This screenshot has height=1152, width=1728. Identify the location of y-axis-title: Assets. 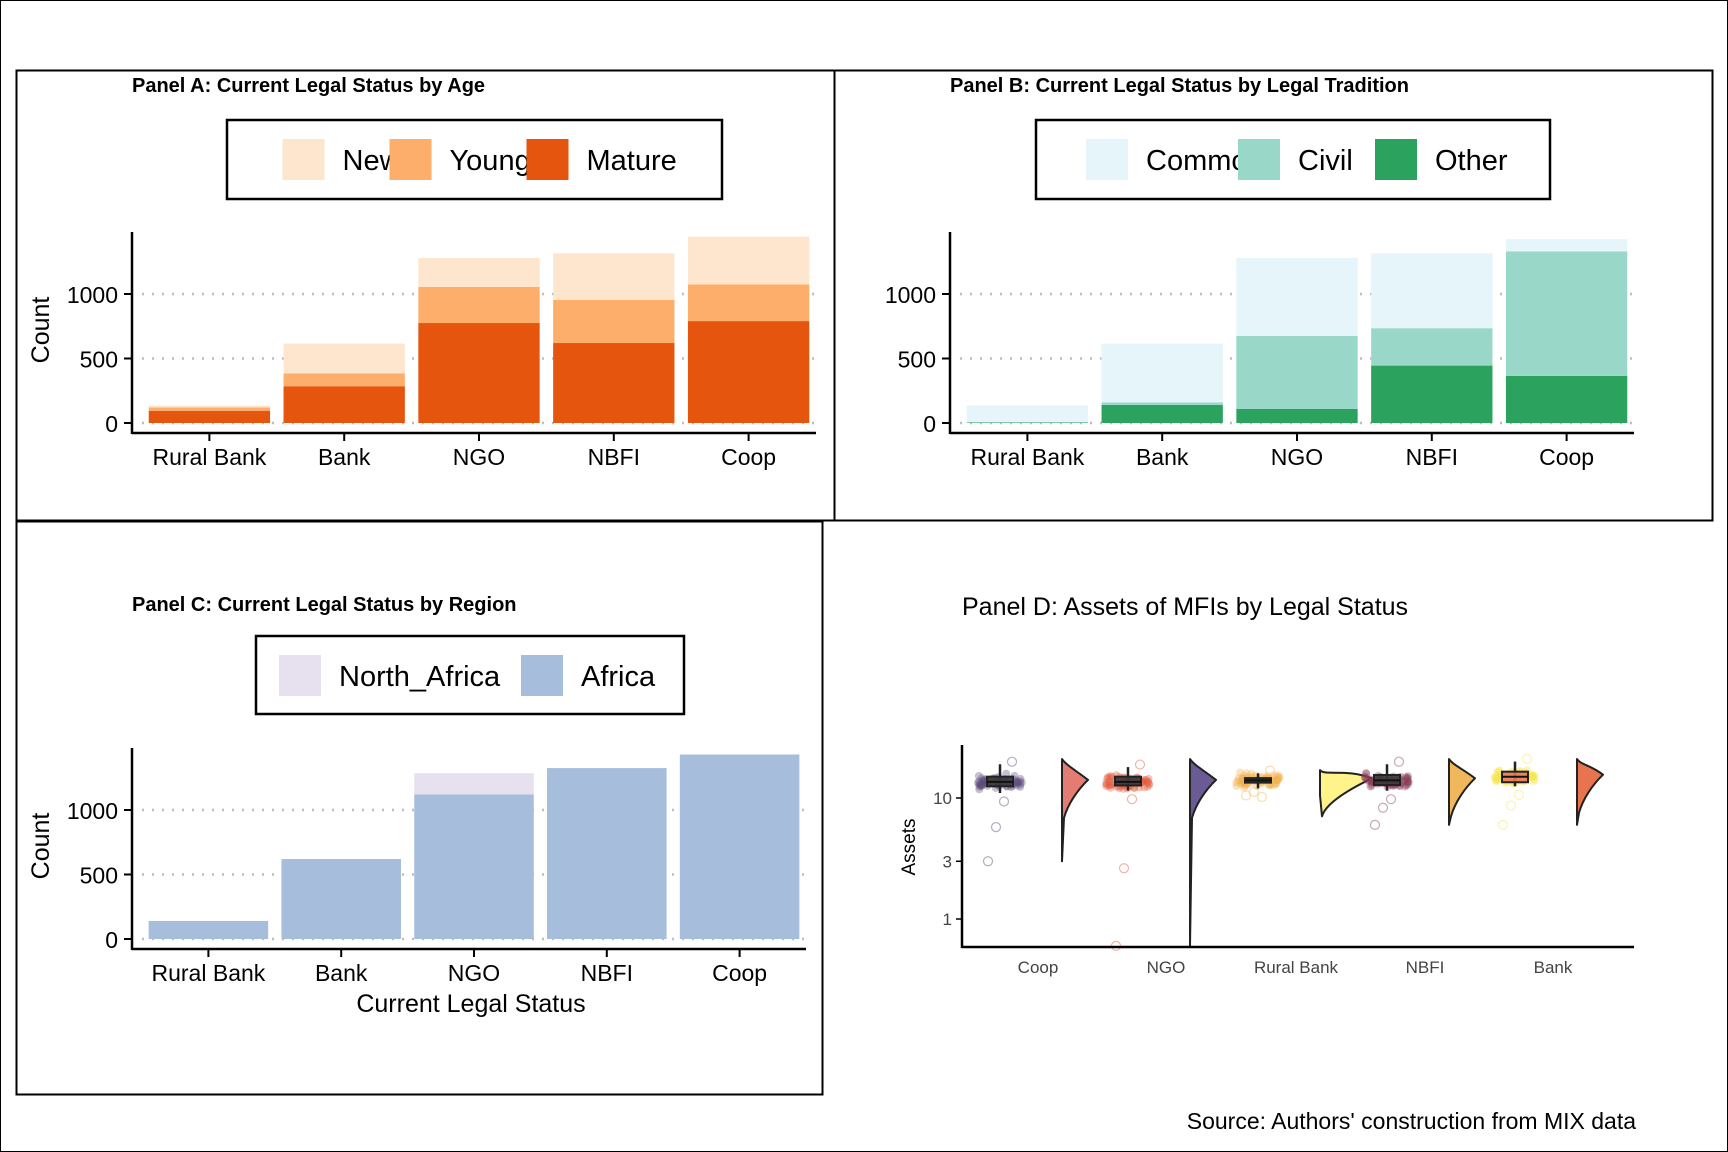
(909, 846).